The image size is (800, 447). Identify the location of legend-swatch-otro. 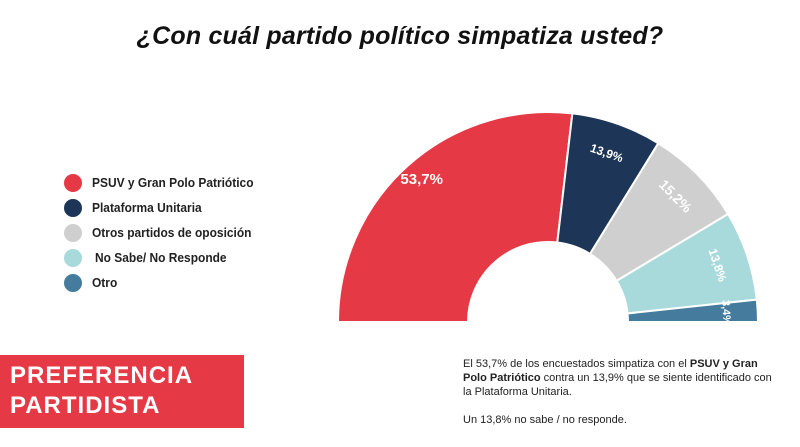
(73, 282).